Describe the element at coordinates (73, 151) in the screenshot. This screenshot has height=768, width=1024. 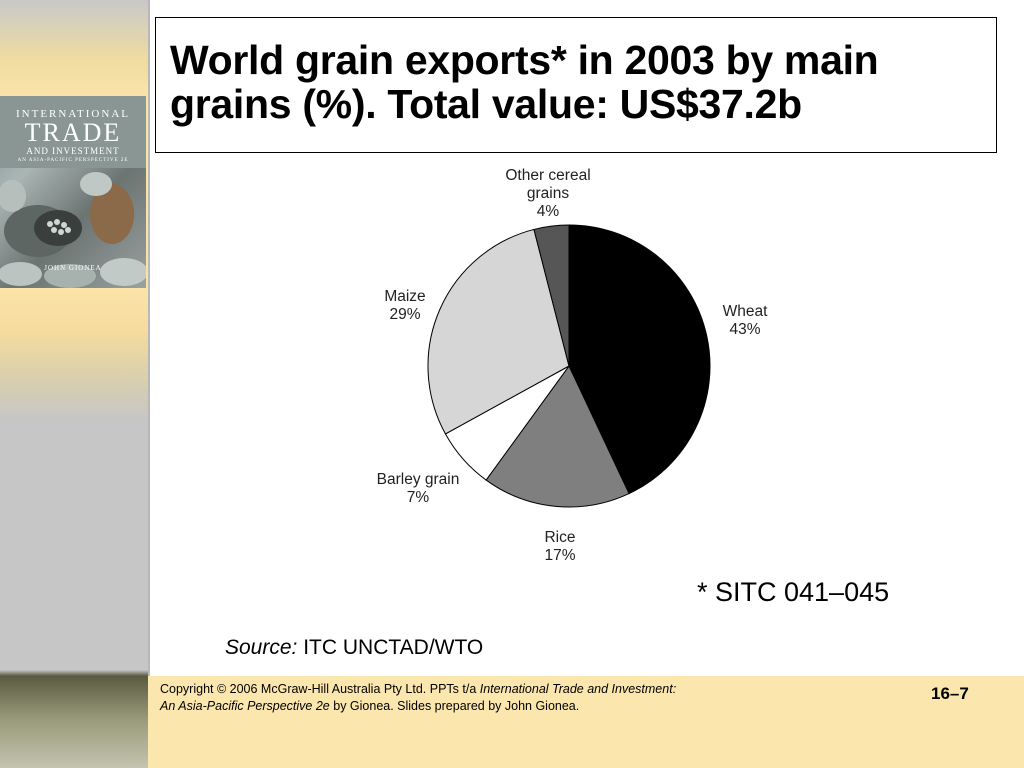
I see `book-cover-line3: AND INVESTMENT` at that location.